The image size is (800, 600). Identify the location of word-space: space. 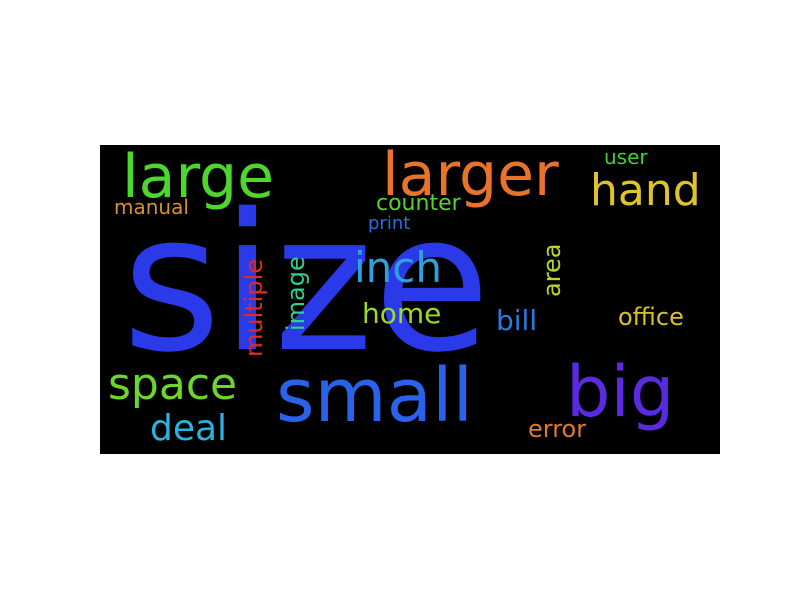
(173, 384).